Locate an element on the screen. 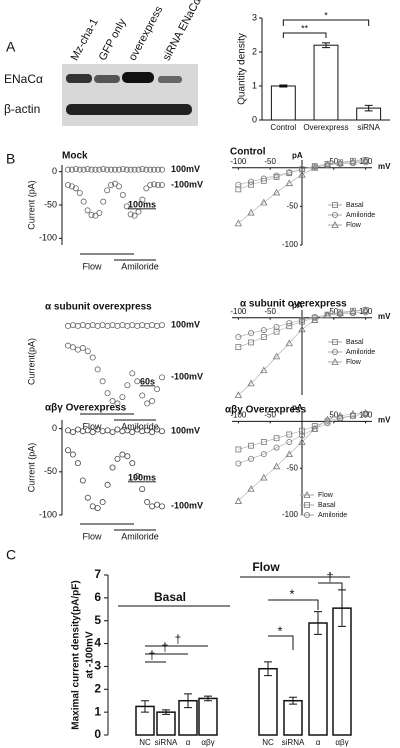  significance: ** is located at coordinates (305, 28).